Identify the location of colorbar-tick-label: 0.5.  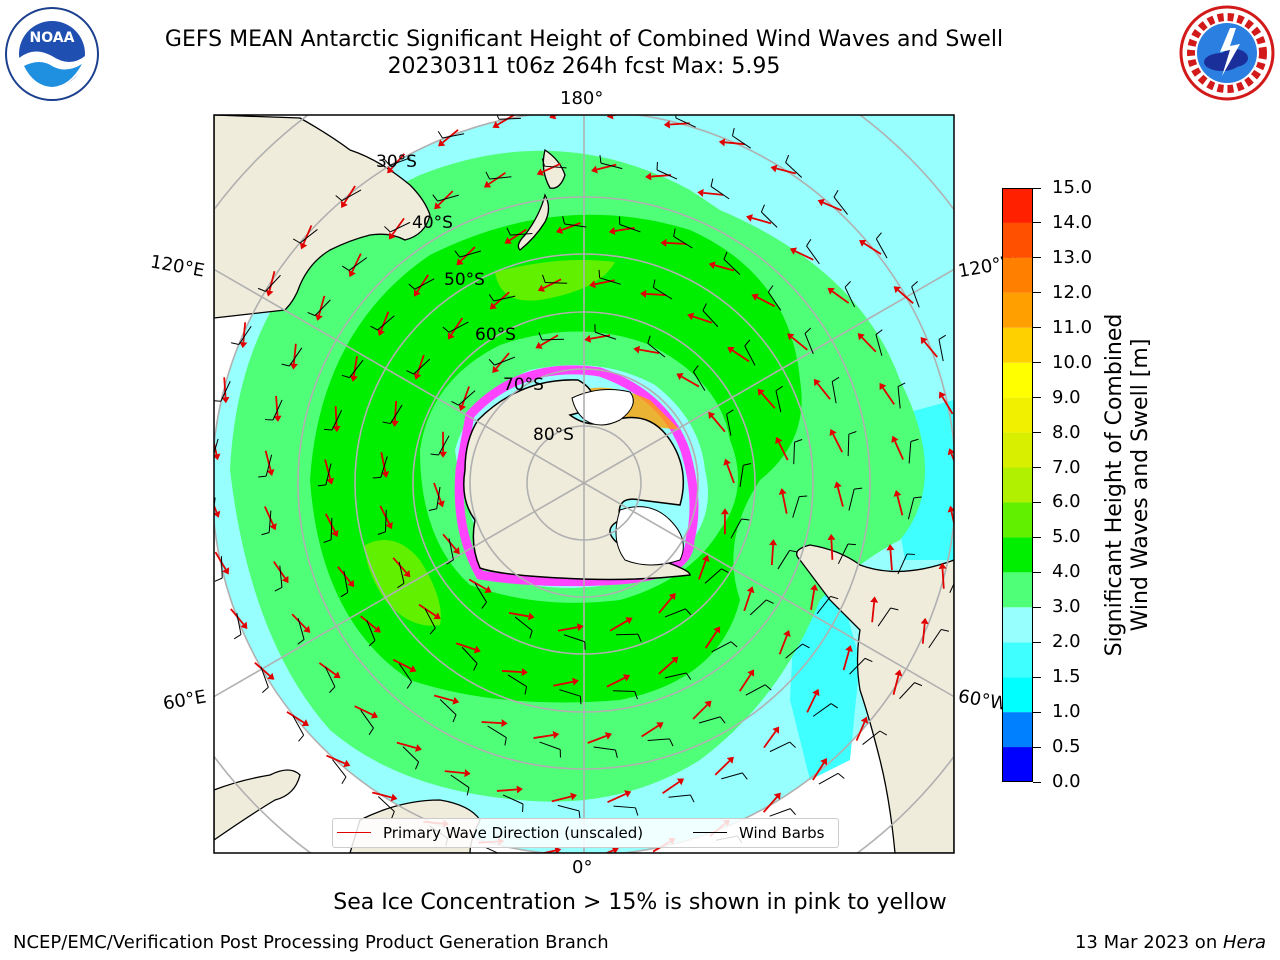
(1066, 747).